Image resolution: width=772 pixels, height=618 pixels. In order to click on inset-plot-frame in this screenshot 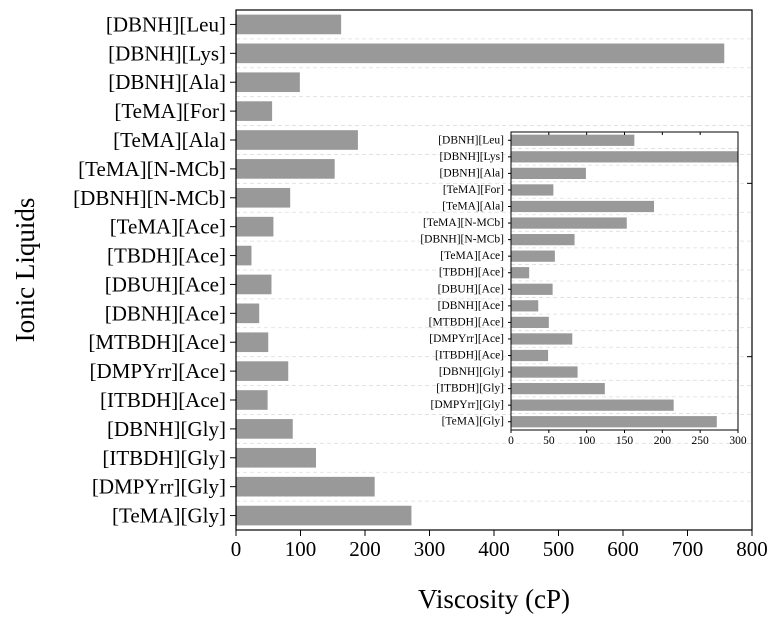, I will do `click(624, 281)`.